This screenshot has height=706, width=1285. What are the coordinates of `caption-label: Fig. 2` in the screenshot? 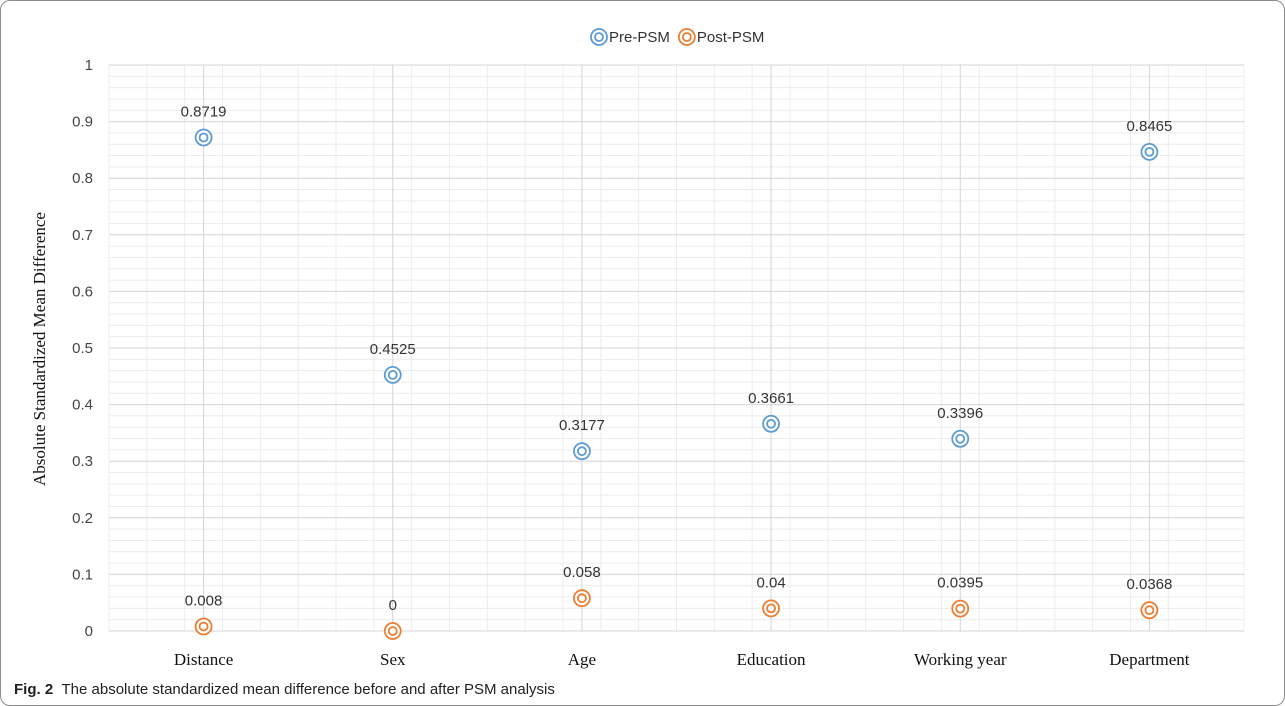 It's located at (34, 689).